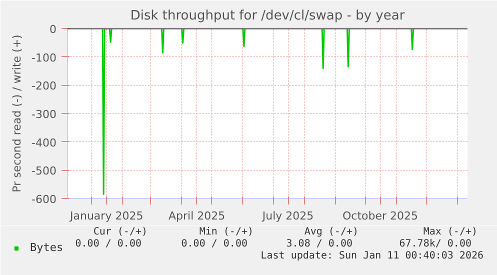 Image resolution: width=497 pixels, height=275 pixels. What do you see at coordinates (106, 216) in the screenshot?
I see `x-tick-label: January 2025` at bounding box center [106, 216].